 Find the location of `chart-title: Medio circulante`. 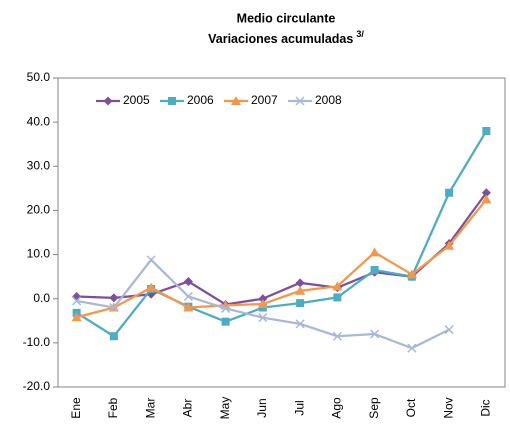

chart-title: Medio circulante is located at coordinates (286, 18).